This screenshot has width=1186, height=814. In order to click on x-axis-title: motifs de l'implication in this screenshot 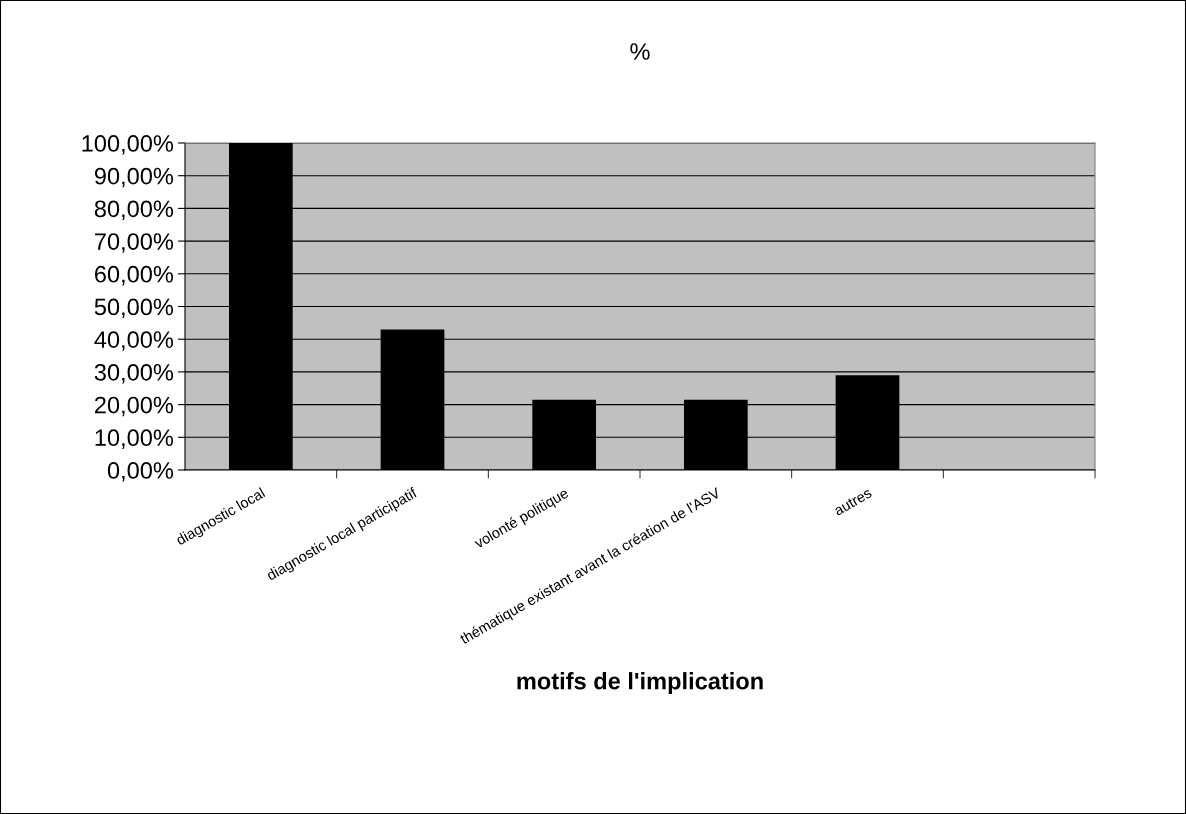, I will do `click(640, 683)`.